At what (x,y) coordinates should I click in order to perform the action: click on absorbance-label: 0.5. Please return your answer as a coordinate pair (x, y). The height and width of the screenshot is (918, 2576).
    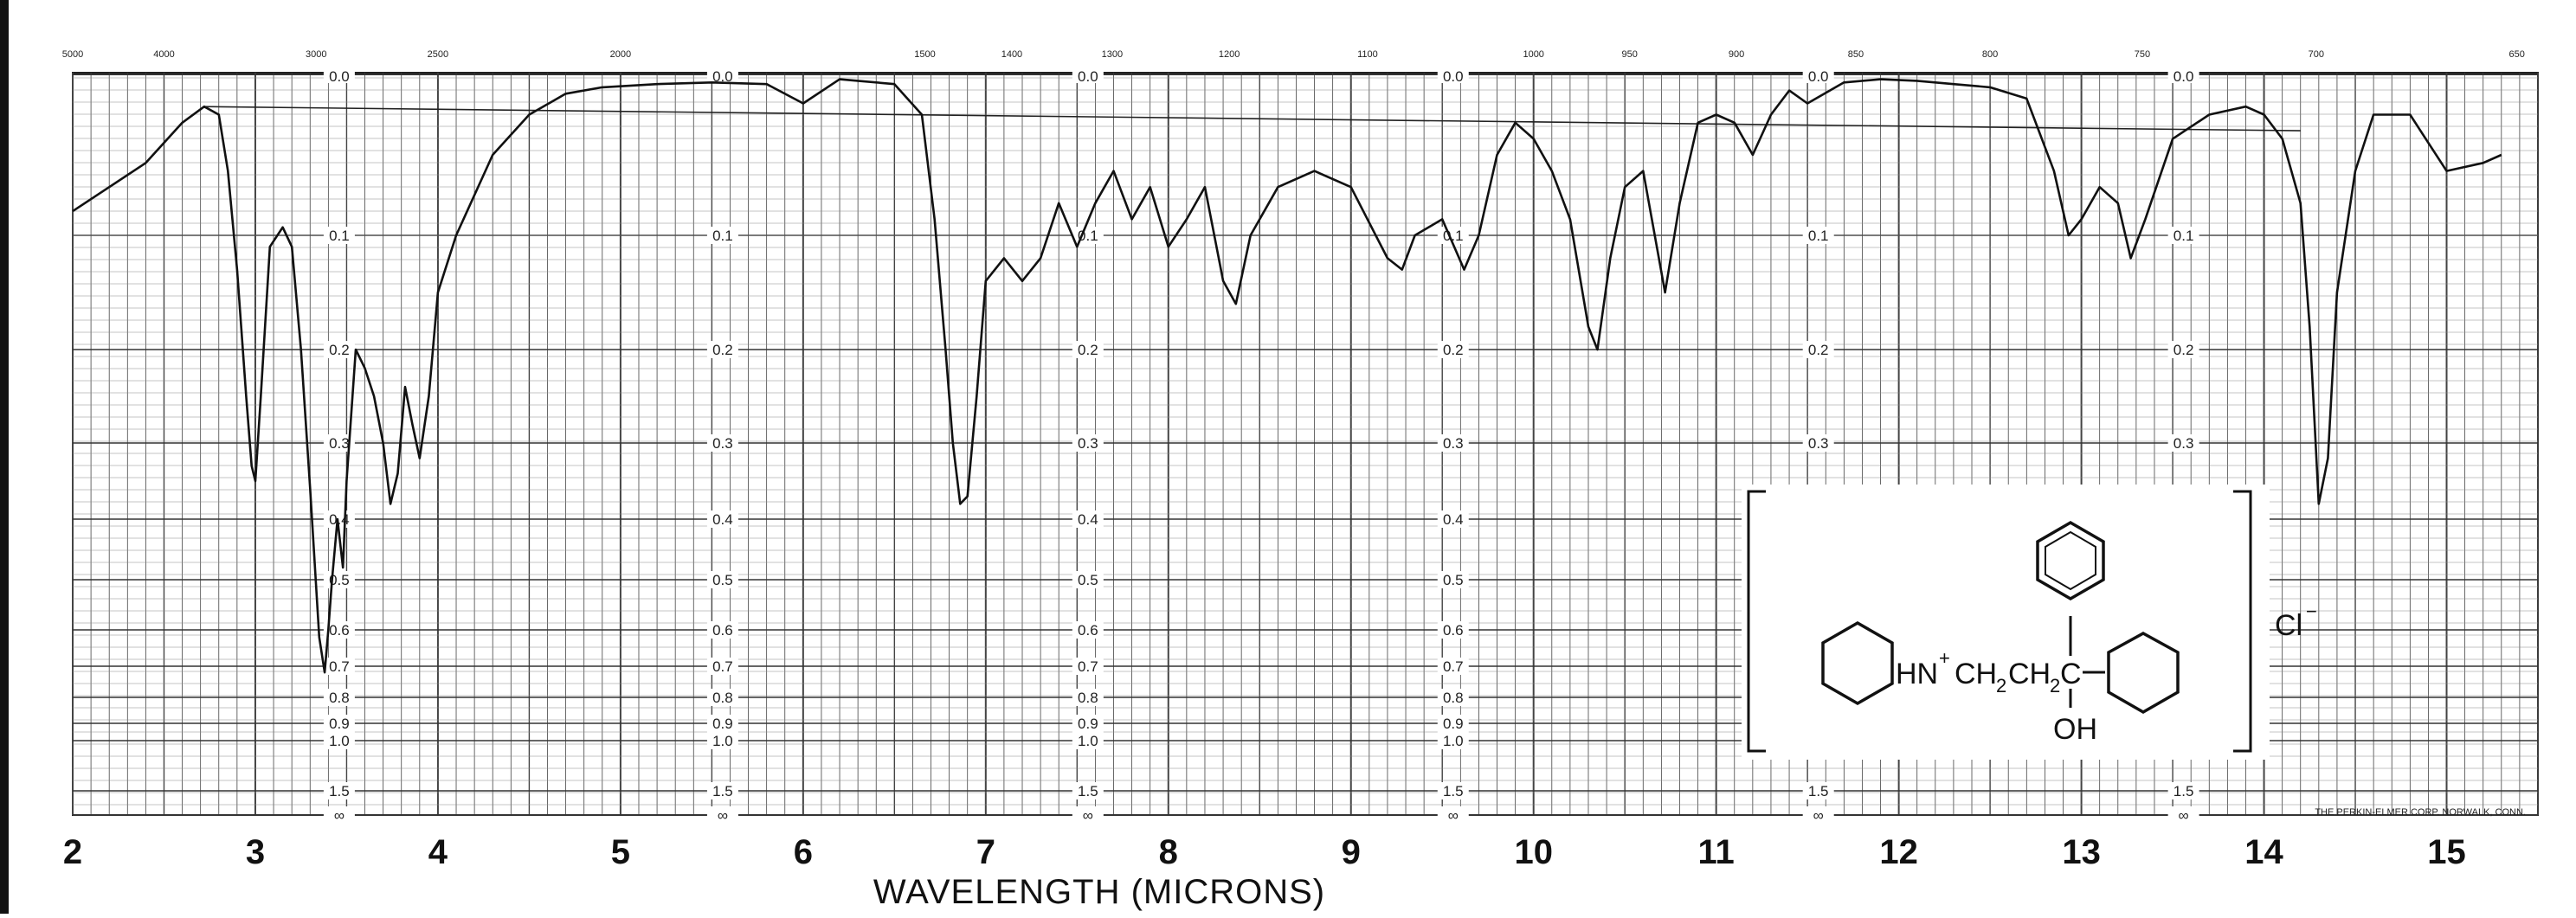
    Looking at the image, I should click on (339, 580).